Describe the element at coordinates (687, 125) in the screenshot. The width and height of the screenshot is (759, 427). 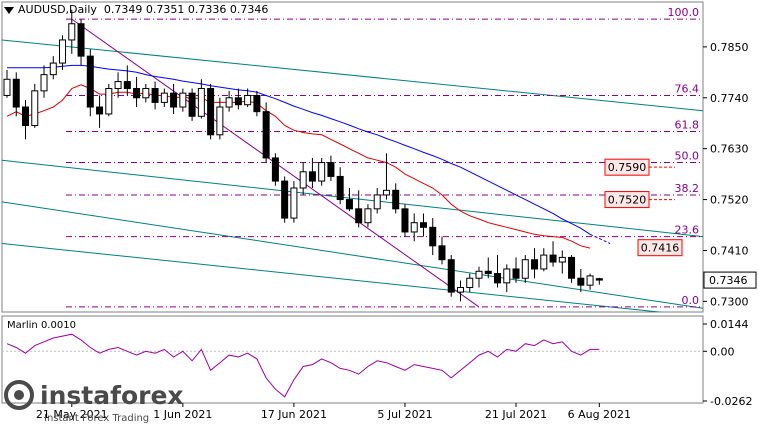
I see `fib-level-label: 61.8` at that location.